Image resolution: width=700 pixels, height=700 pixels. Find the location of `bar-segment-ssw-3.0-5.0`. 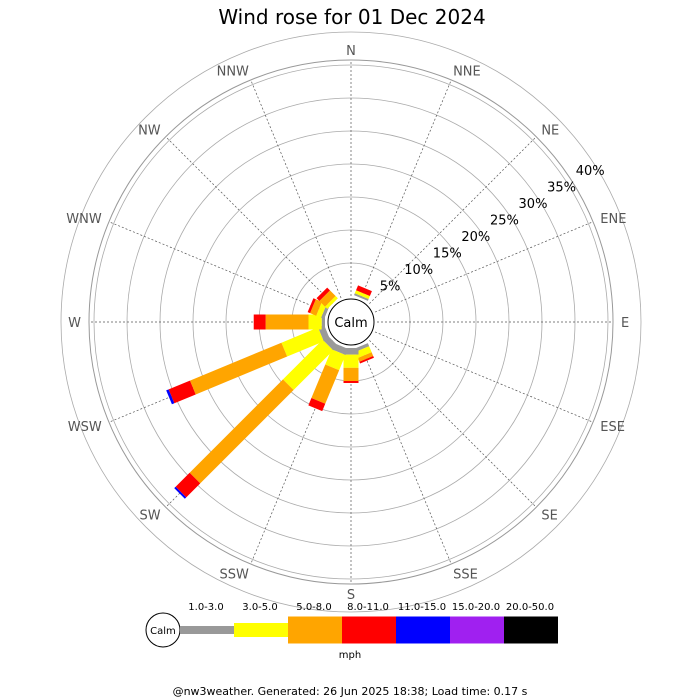

bar-segment-ssw-3.0-5.0 is located at coordinates (335, 360).